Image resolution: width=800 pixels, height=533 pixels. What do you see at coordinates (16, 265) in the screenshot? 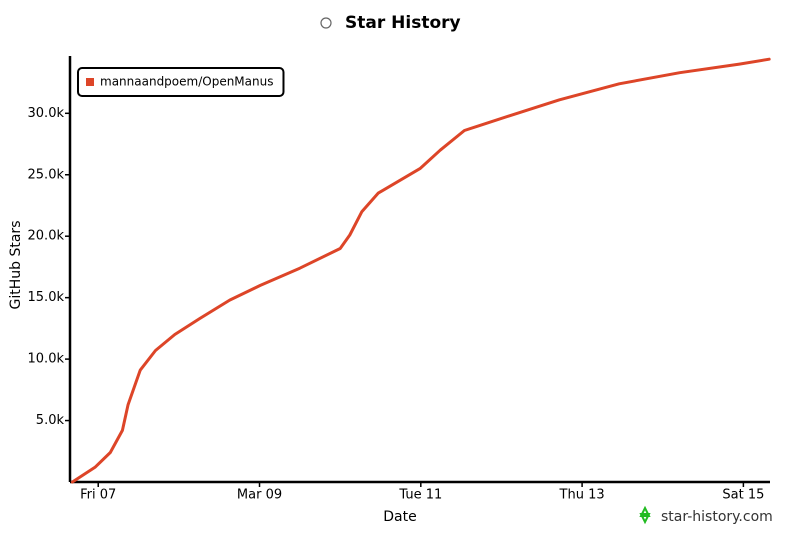
I see `y-axis-title: GitHub Stars` at bounding box center [16, 265].